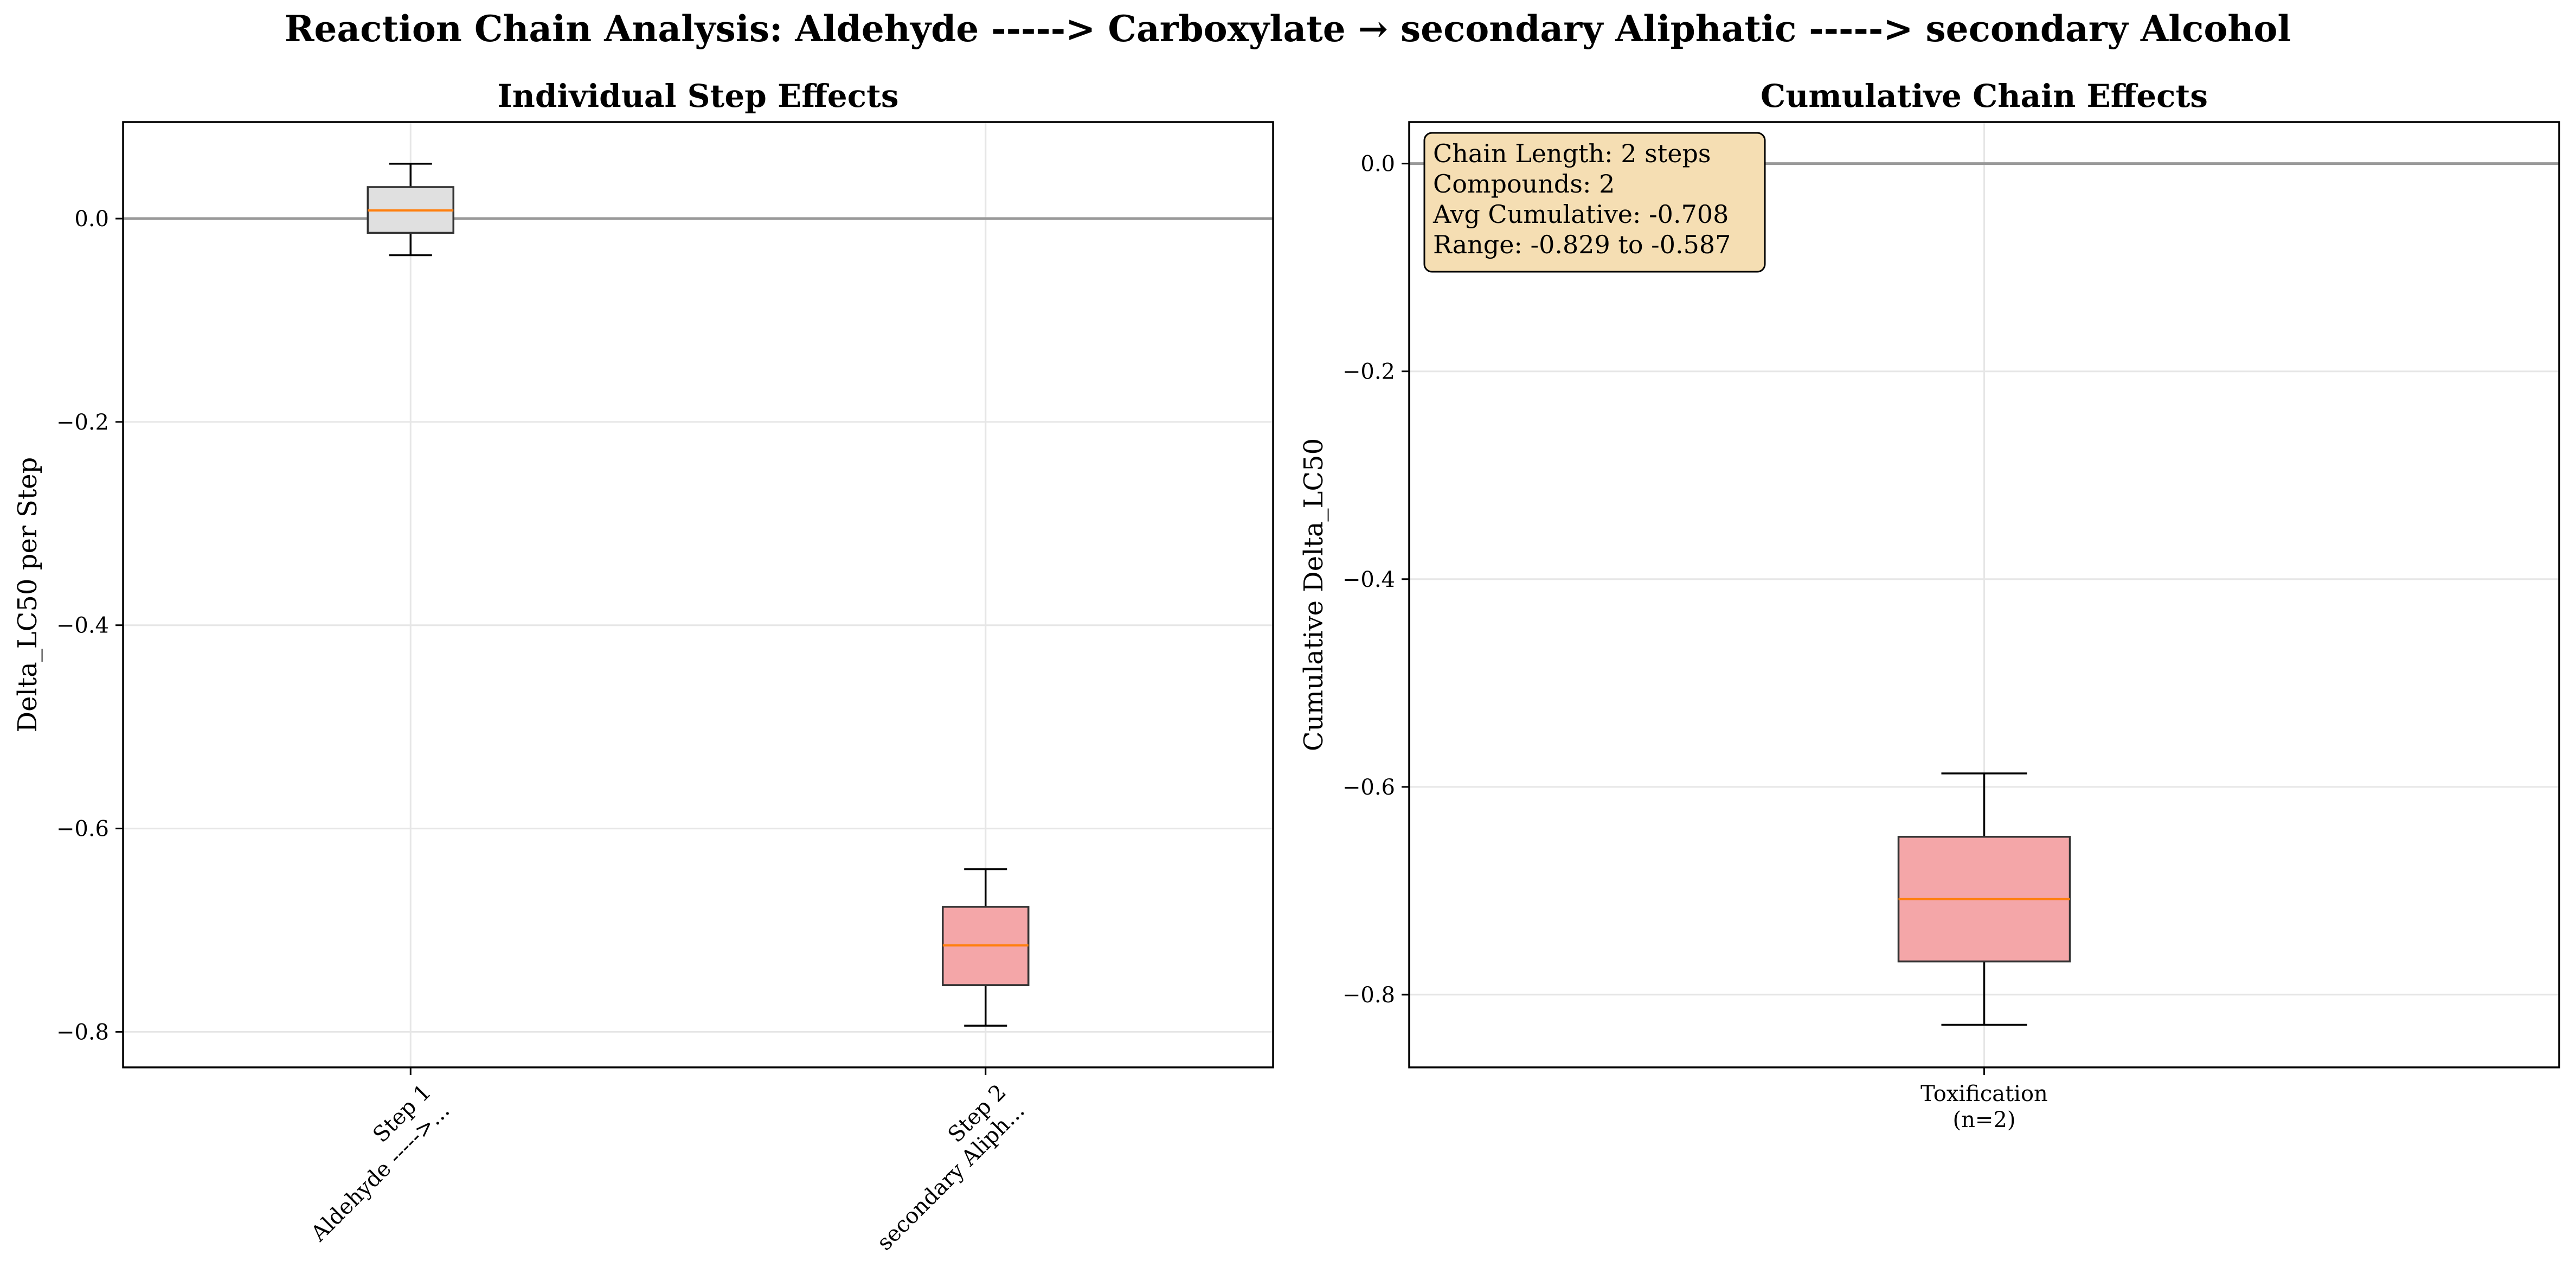  Describe the element at coordinates (1985, 1120) in the screenshot. I see `x-tick-label-line: (n=2)` at that location.